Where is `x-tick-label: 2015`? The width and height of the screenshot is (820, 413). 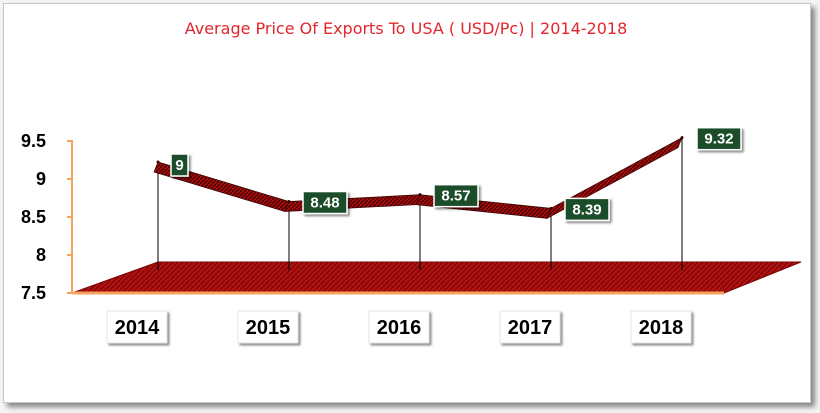 x-tick-label: 2015 is located at coordinates (268, 328).